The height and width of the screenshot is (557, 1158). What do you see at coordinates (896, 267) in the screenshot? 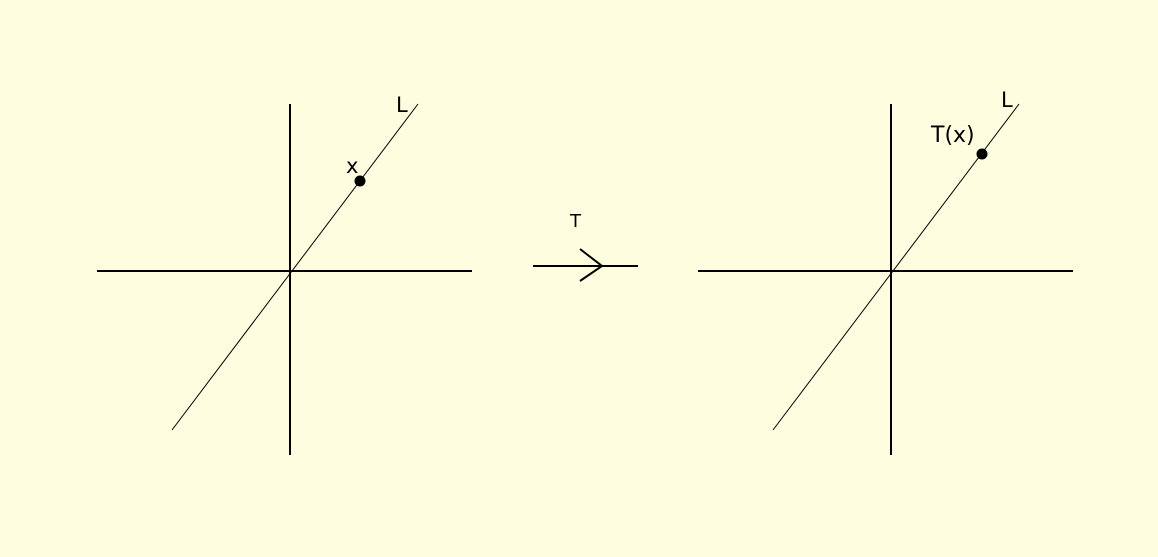
I see `right-line-l` at bounding box center [896, 267].